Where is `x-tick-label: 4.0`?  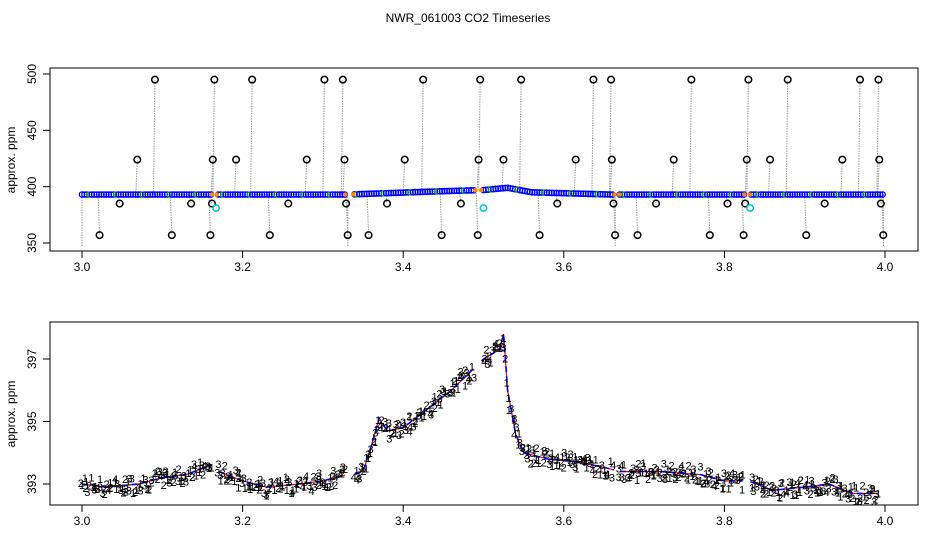 x-tick-label: 4.0 is located at coordinates (885, 521).